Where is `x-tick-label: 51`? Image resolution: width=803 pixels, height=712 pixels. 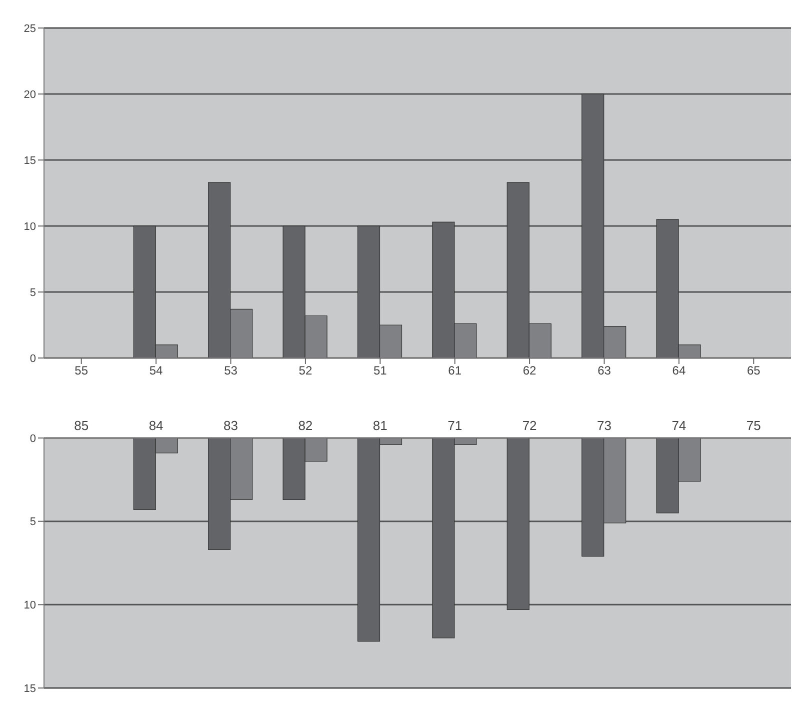
x-tick-label: 51 is located at coordinates (380, 371).